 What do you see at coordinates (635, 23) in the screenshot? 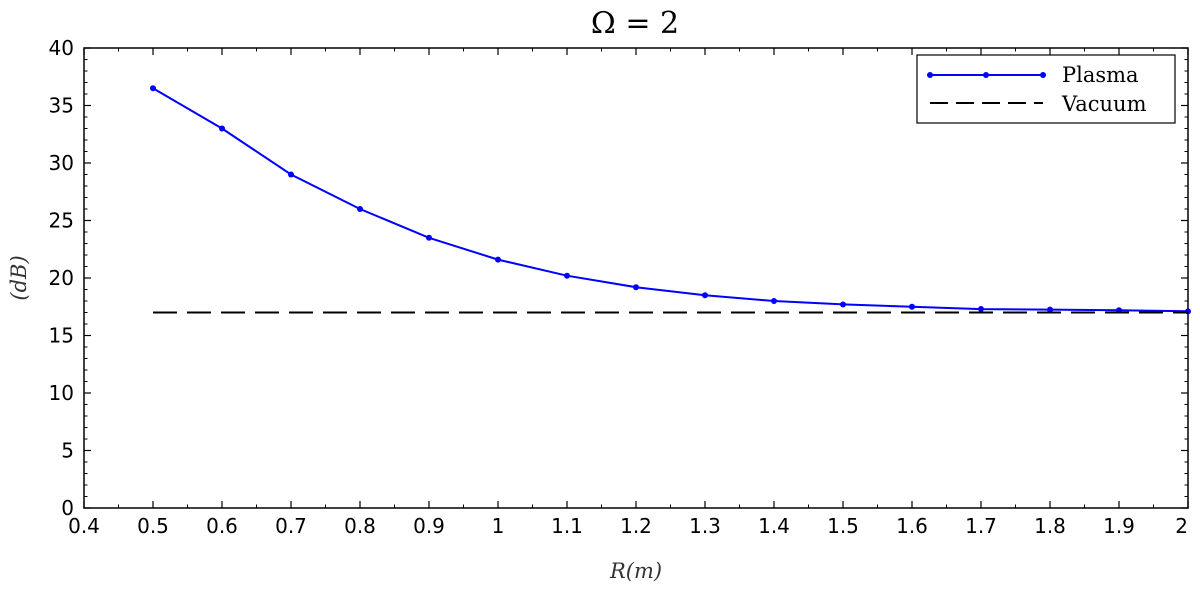
I see `chart-title: Ω = 2` at bounding box center [635, 23].